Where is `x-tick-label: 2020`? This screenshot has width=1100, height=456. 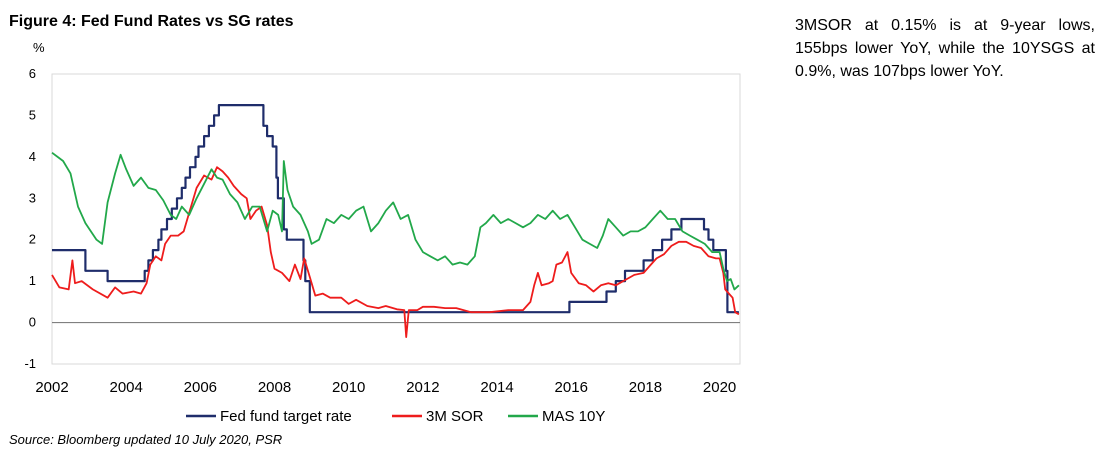
x-tick-label: 2020 is located at coordinates (719, 387).